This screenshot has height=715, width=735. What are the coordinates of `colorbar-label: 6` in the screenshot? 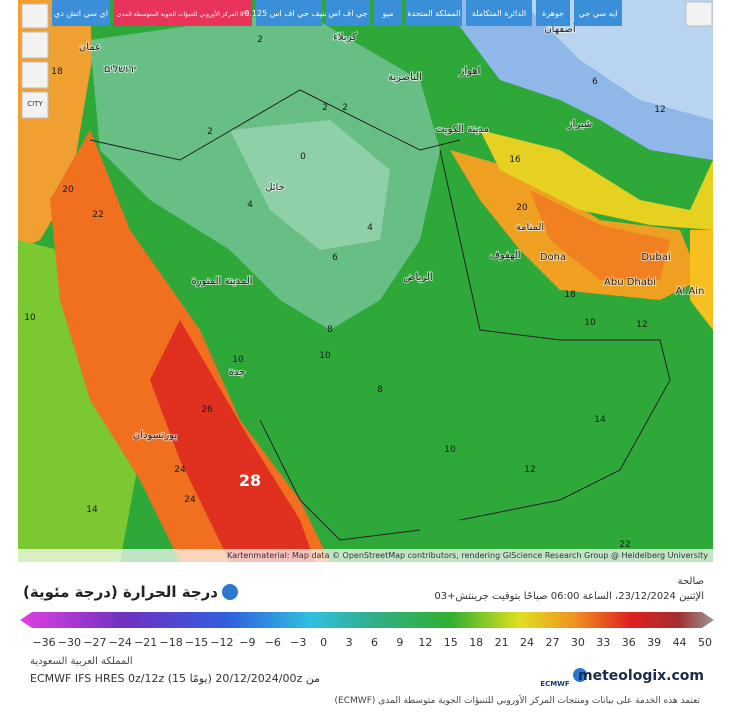 It's located at (374, 642).